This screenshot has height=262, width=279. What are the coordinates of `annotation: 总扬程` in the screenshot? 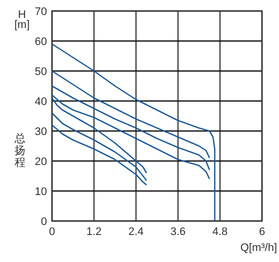 It's located at (20, 151).